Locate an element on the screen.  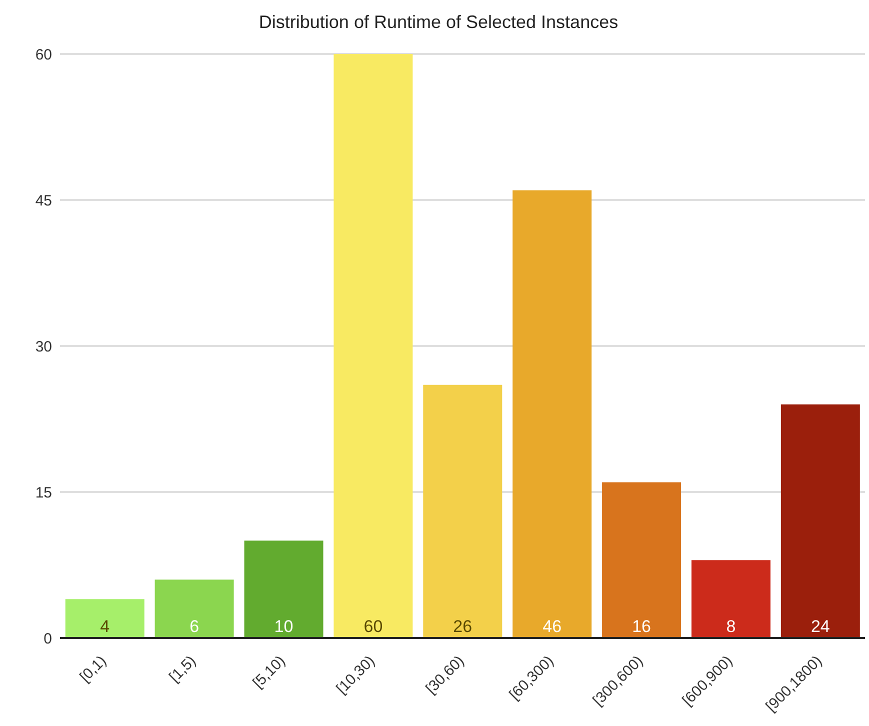
data-label: 26 is located at coordinates (462, 626).